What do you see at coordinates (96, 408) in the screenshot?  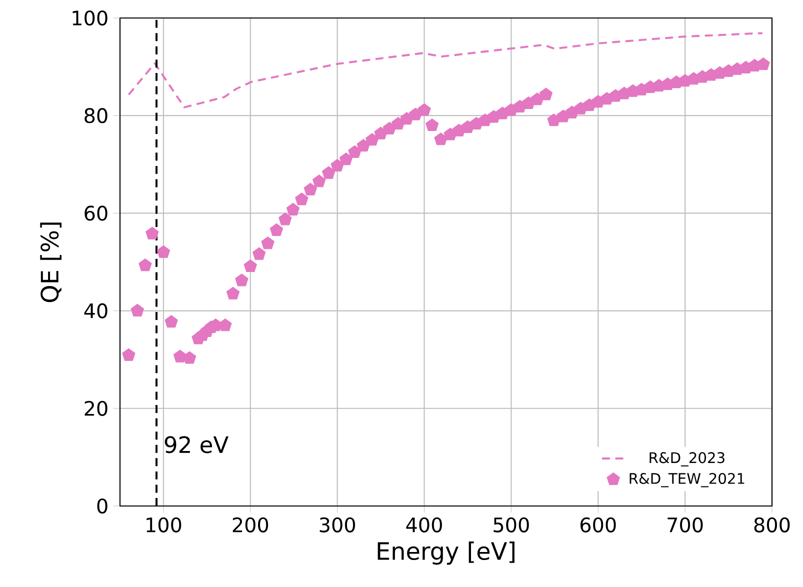 I see `y-tick-label: 20` at bounding box center [96, 408].